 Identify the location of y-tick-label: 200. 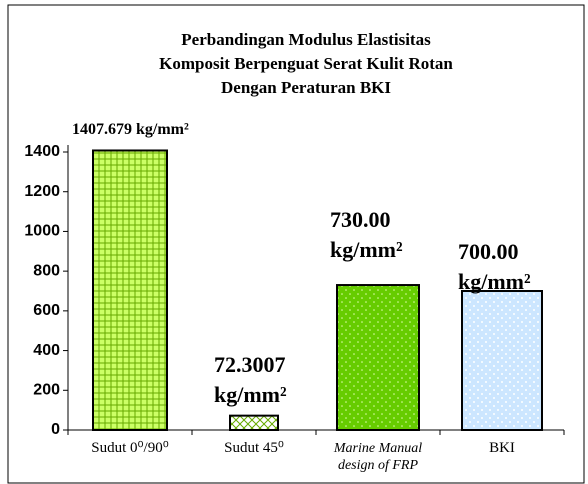
(46, 390).